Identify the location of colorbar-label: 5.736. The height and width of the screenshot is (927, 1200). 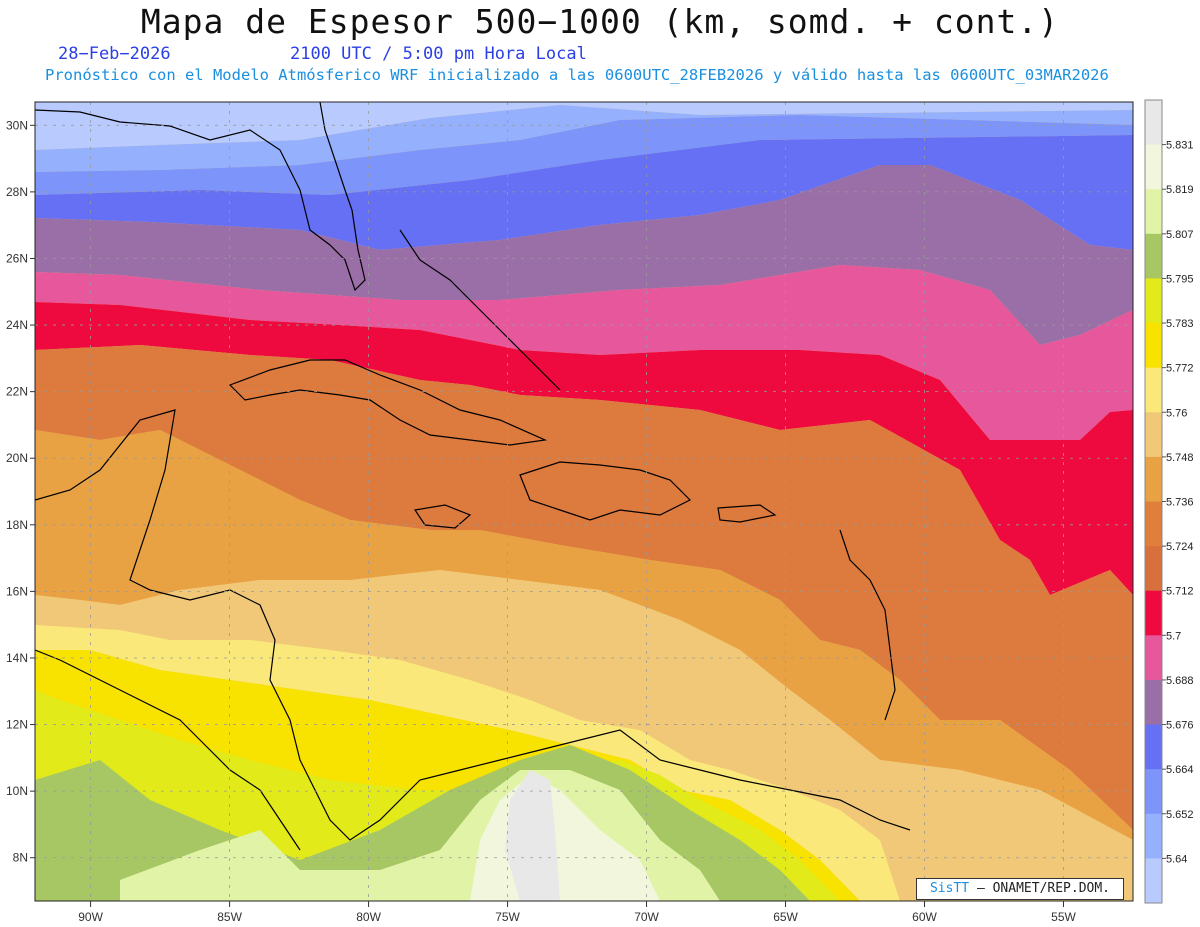
(1180, 503).